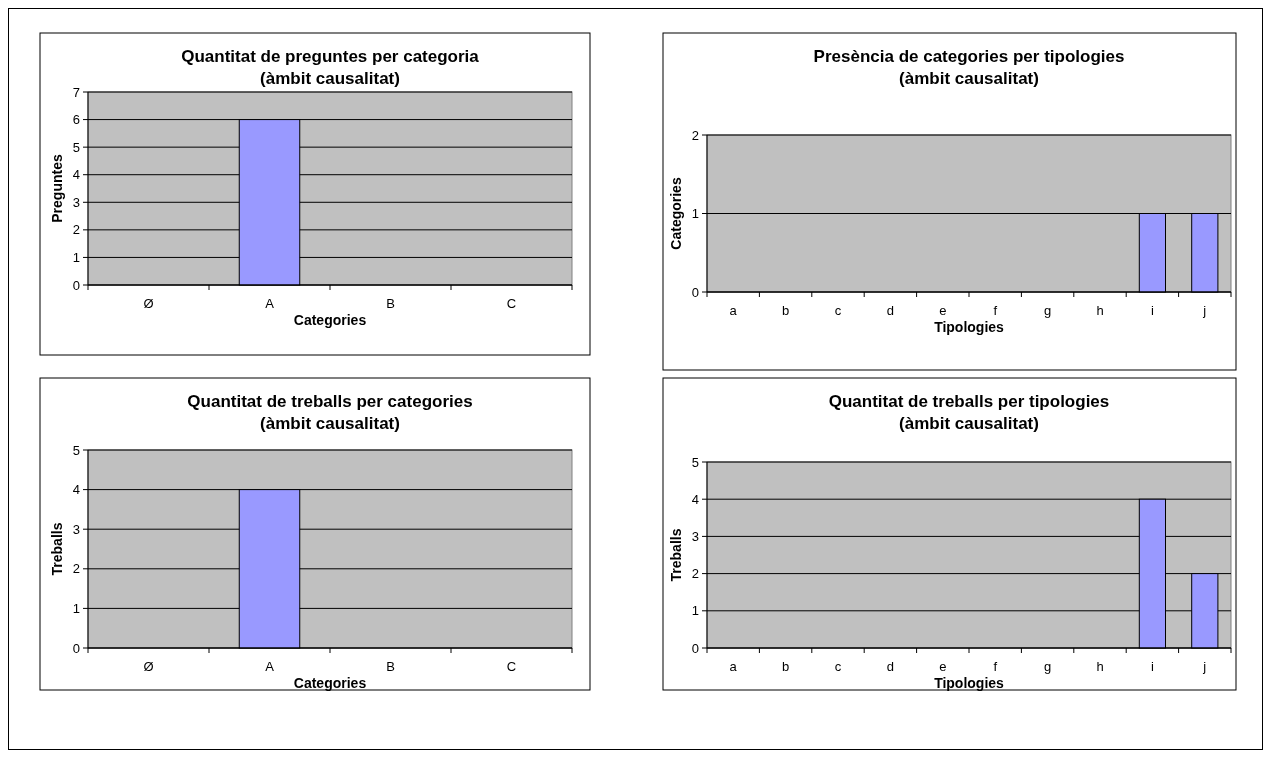 The height and width of the screenshot is (758, 1271). I want to click on chart-title: Quantitat de treballs per categories (àmbit causalitat), so click(330, 412).